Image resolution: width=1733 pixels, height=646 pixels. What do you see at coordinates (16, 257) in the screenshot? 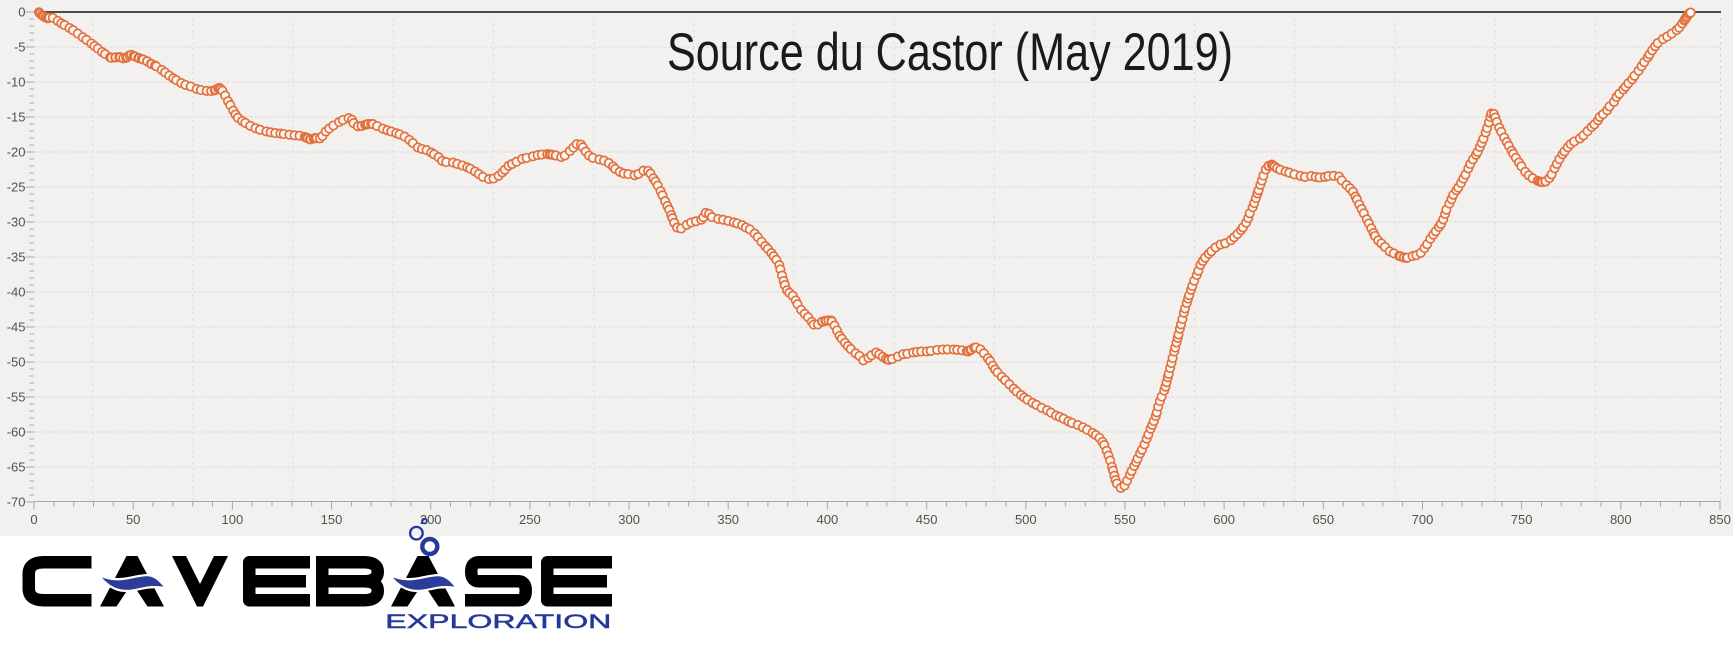
I see `svg-text: -35` at bounding box center [16, 257].